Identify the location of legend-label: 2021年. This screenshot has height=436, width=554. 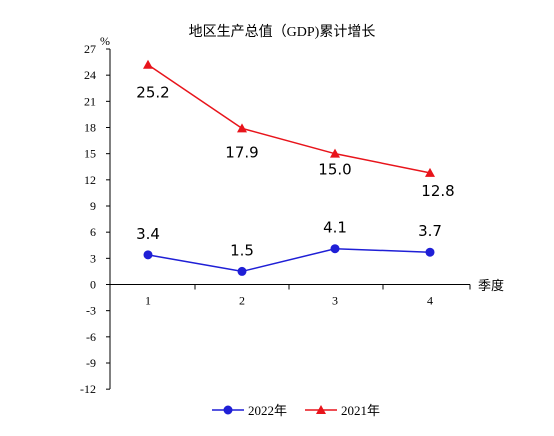
(360, 410).